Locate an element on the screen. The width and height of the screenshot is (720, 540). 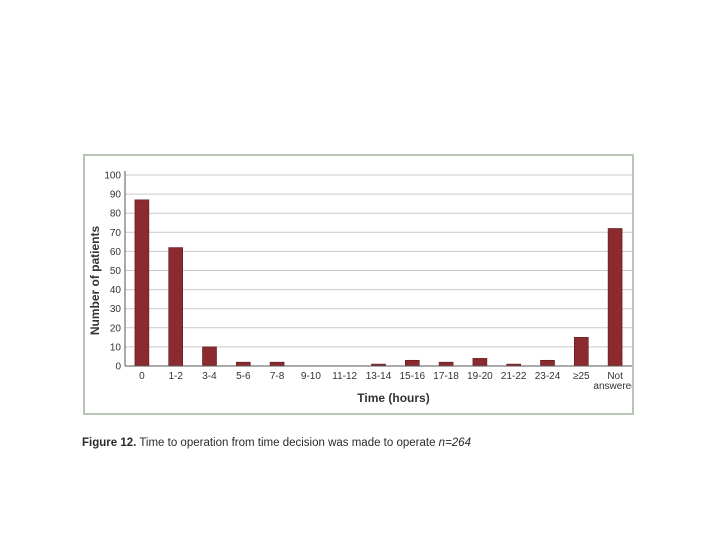
y-tick-label: 20 is located at coordinates (116, 328).